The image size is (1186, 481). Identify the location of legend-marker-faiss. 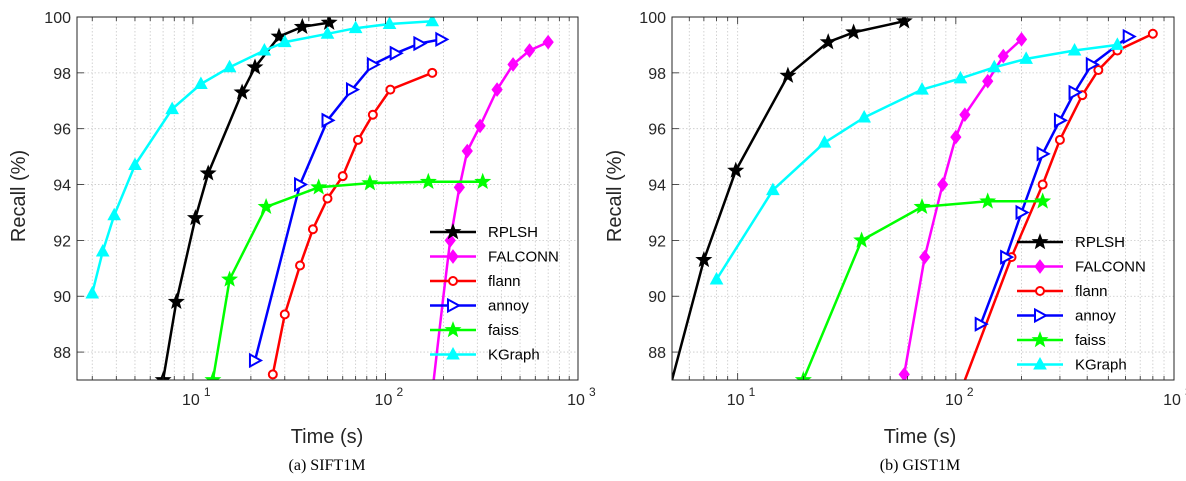
(1040, 339).